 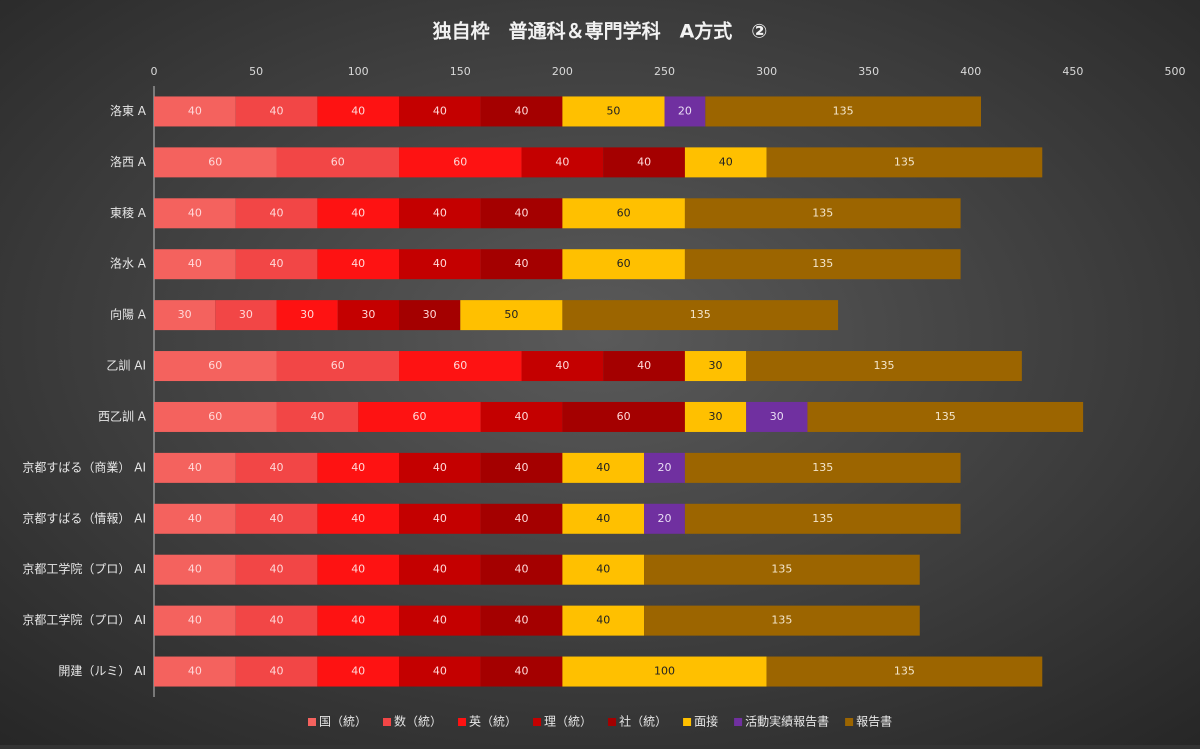 I want to click on y-tick-label: 洛水 A, so click(x=128, y=263).